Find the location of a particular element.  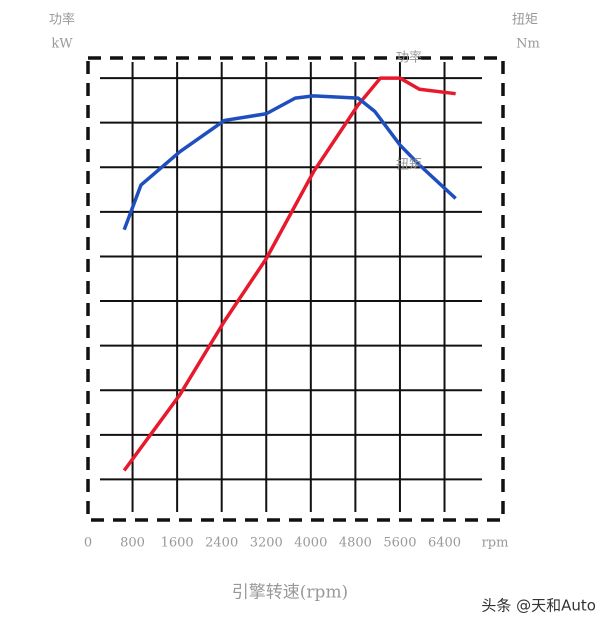

x-tick-label: 3200 is located at coordinates (266, 543).